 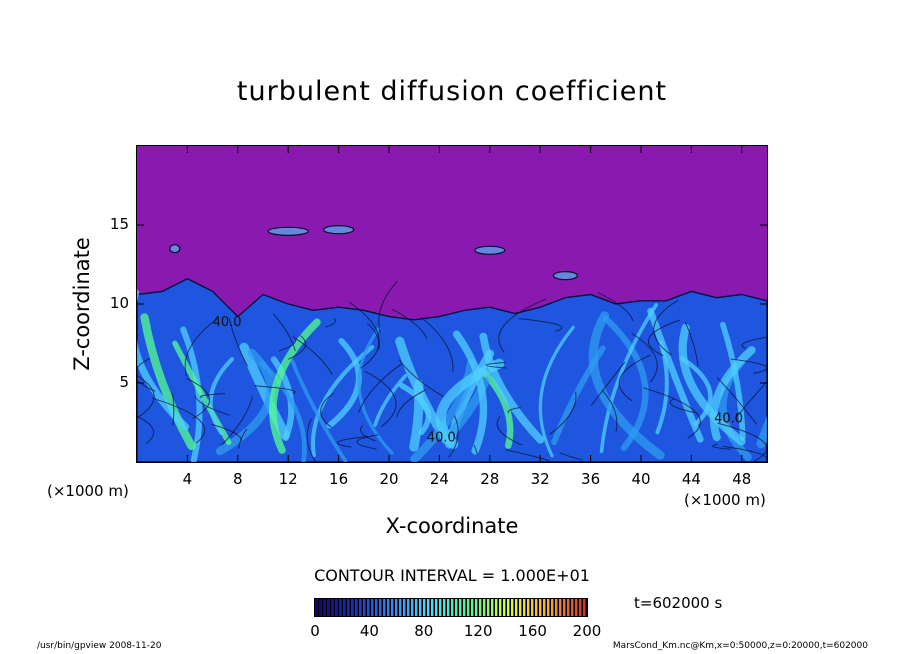 What do you see at coordinates (478, 631) in the screenshot?
I see `colorbar-tick-label: 120` at bounding box center [478, 631].